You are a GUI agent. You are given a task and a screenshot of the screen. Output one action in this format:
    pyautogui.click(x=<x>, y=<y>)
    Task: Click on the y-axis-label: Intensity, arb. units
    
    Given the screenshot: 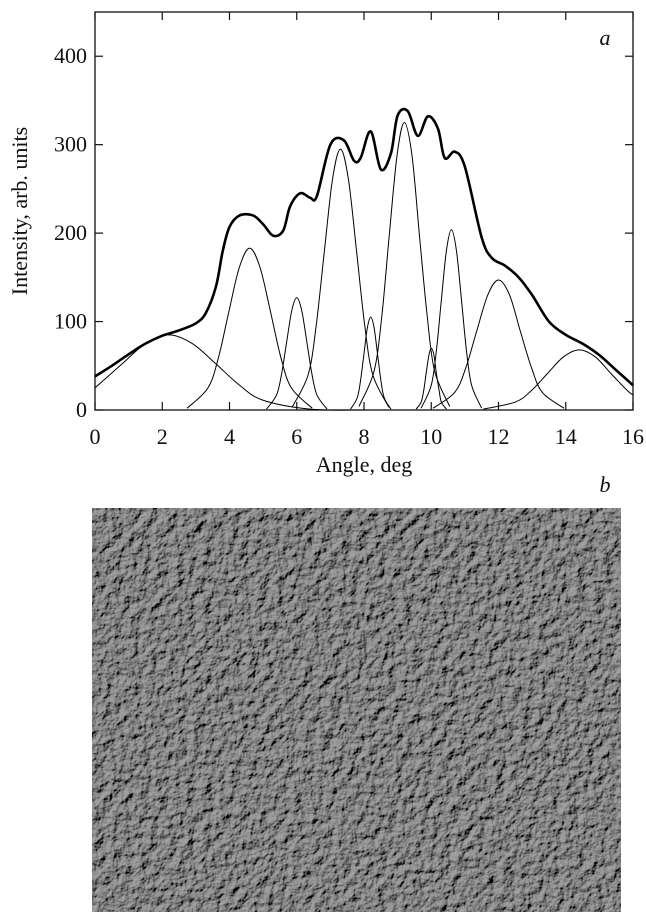 What is the action you would take?
    pyautogui.click(x=19, y=211)
    